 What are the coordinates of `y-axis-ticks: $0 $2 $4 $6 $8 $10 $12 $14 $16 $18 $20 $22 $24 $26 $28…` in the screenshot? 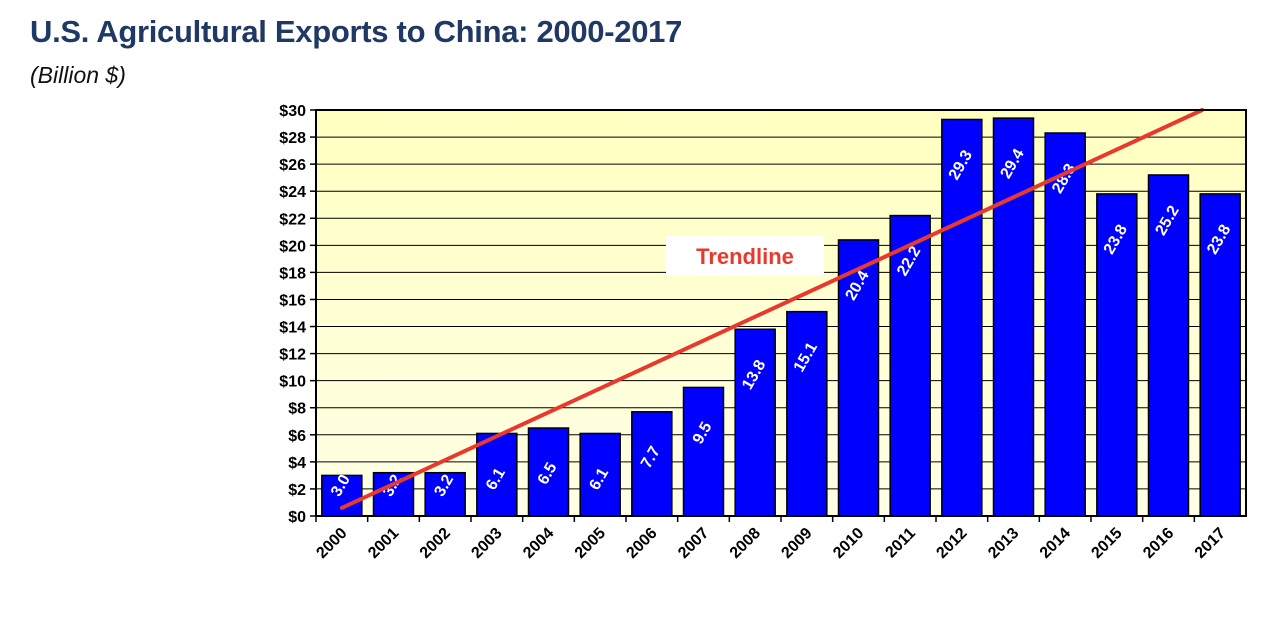 It's located at (297, 314).